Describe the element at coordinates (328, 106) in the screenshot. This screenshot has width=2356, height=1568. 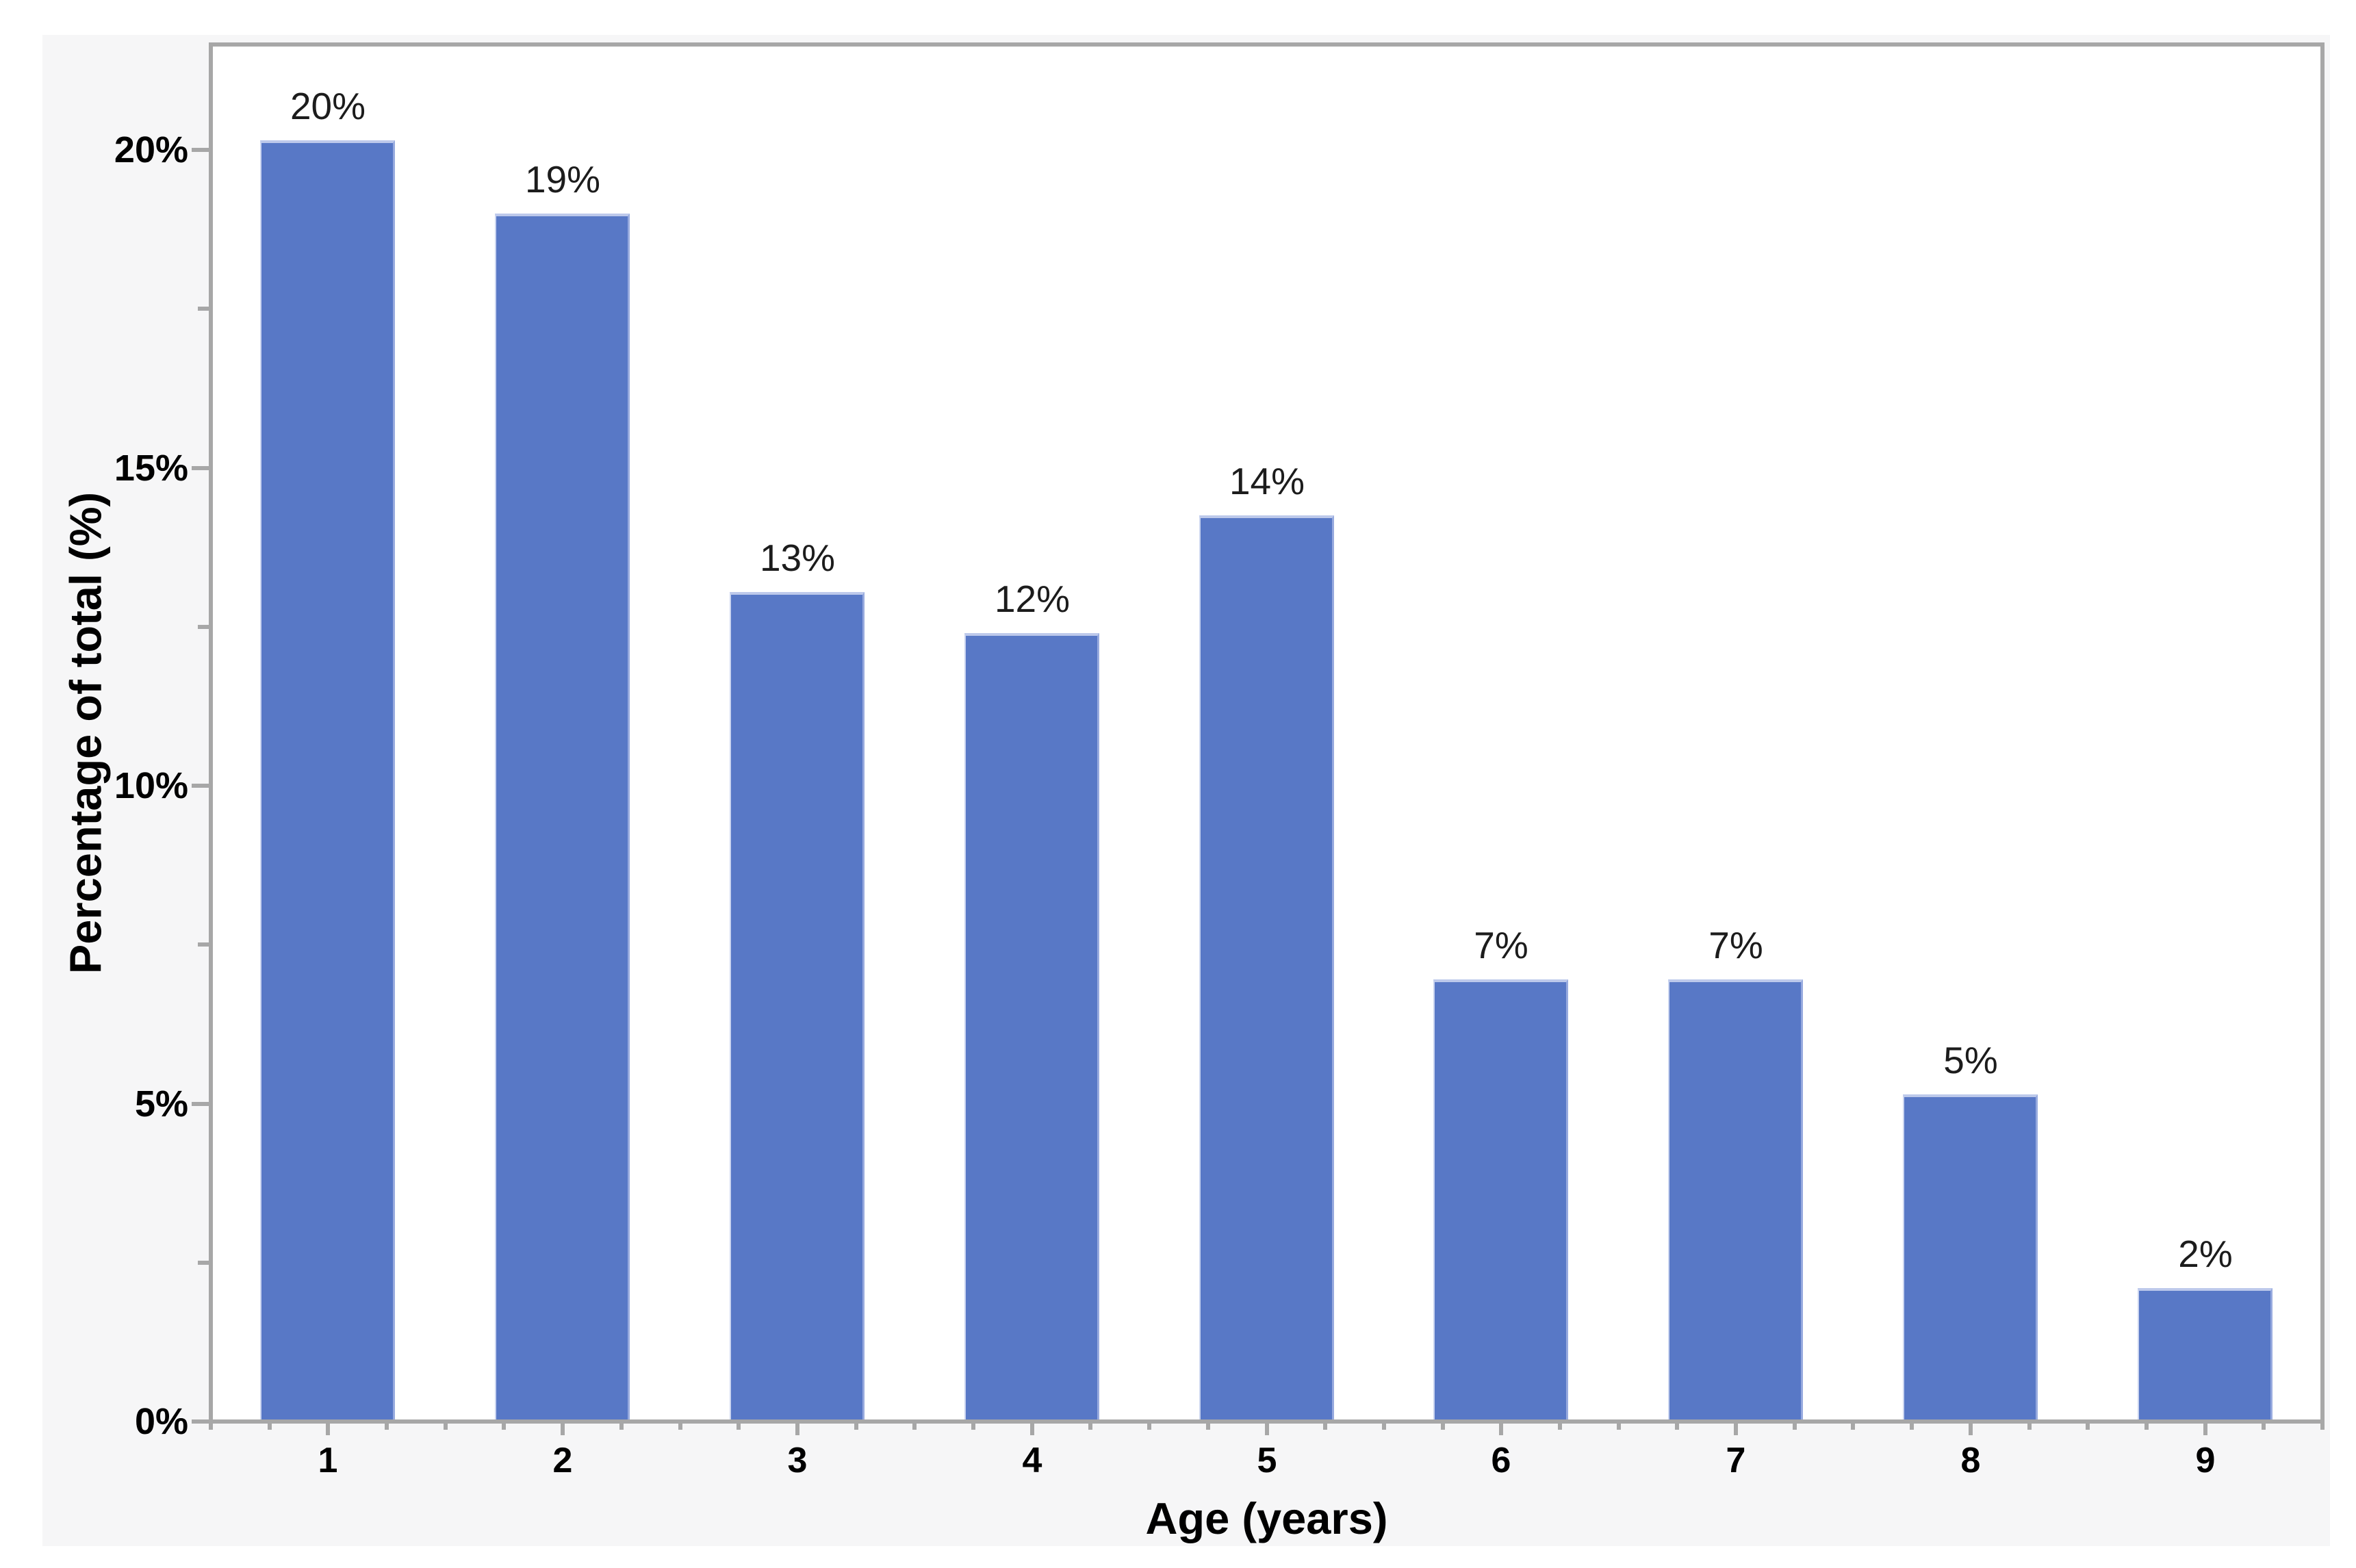
I see `bar-value-label: 20%` at that location.